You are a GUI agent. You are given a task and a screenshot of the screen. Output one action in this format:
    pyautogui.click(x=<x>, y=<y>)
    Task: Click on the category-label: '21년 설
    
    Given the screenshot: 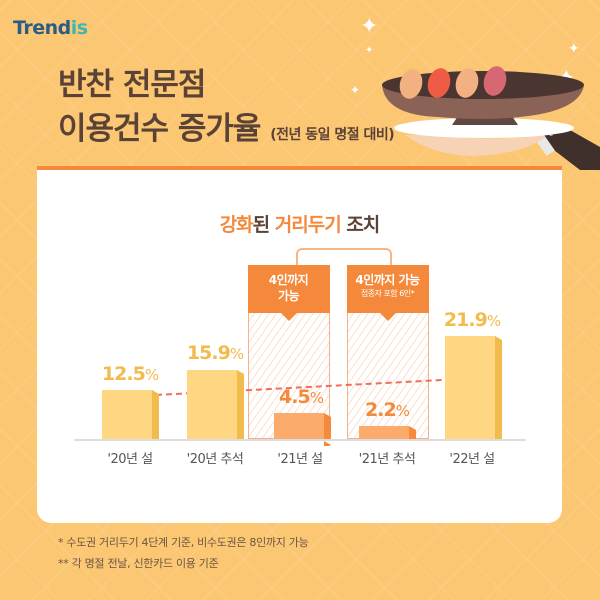 What is the action you would take?
    pyautogui.click(x=300, y=459)
    